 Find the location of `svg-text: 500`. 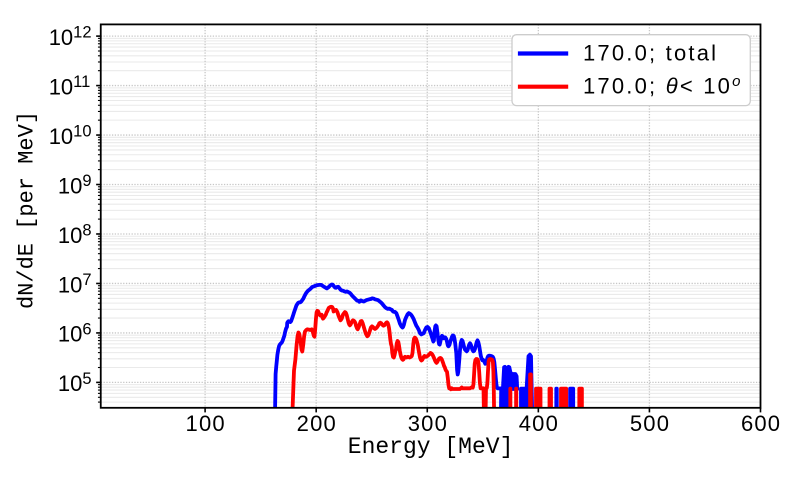

svg-text: 500 is located at coordinates (650, 423).